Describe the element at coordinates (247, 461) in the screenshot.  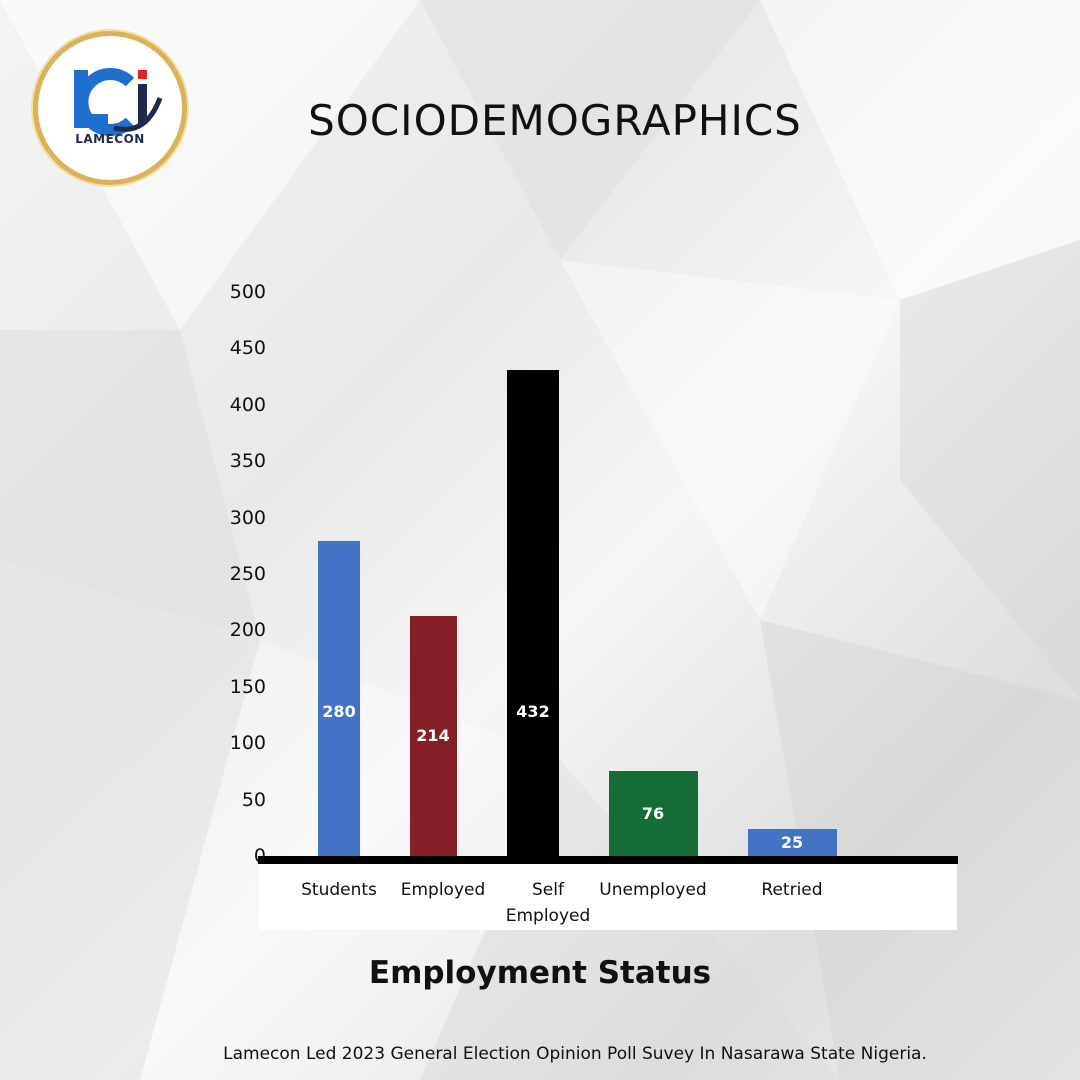
I see `y-tick-label: 350` at that location.